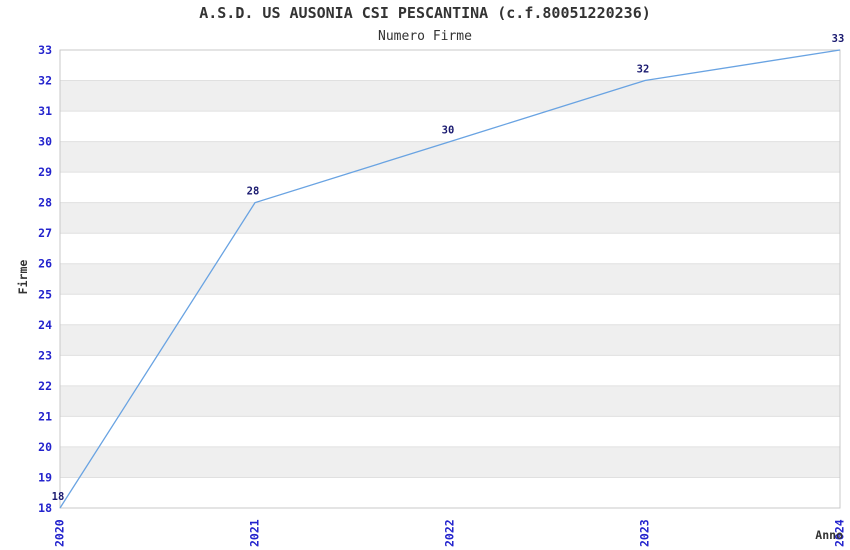 The image size is (850, 550). I want to click on x-tick-label: 2023, so click(645, 533).